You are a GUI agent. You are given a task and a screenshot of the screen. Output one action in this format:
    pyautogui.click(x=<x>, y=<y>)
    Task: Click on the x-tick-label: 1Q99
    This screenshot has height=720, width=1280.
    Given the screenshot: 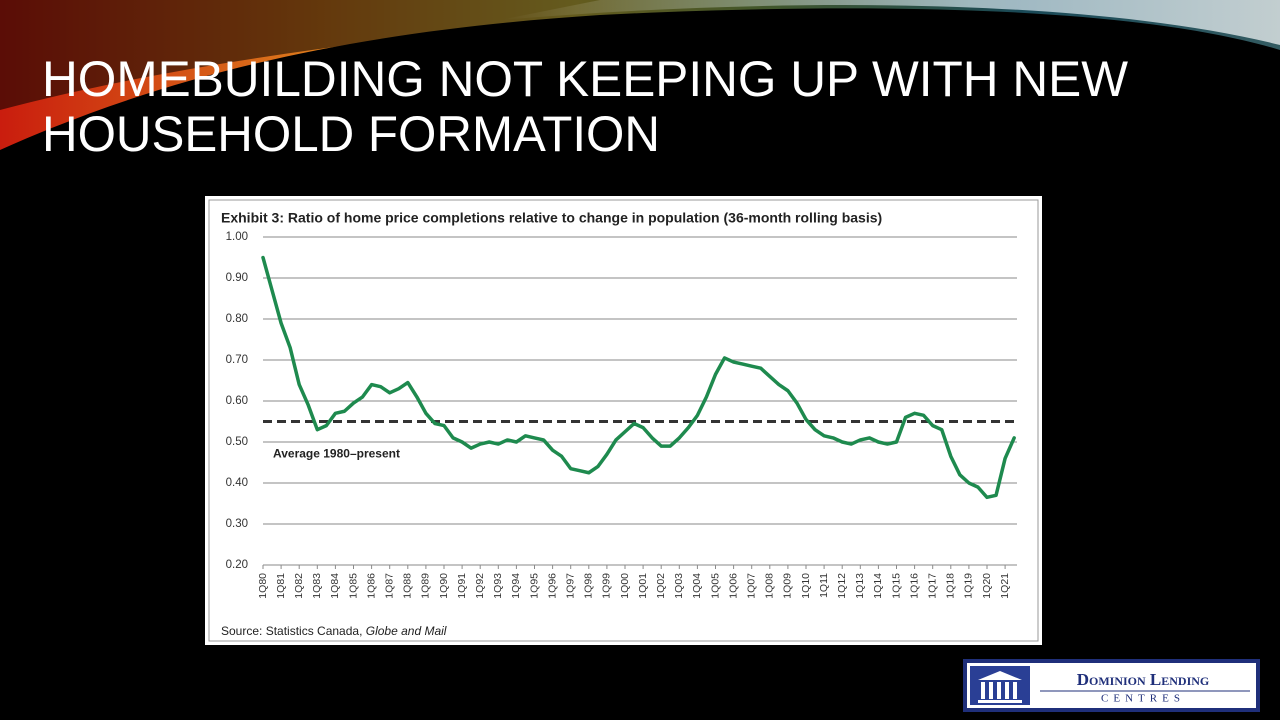 What is the action you would take?
    pyautogui.click(x=607, y=586)
    